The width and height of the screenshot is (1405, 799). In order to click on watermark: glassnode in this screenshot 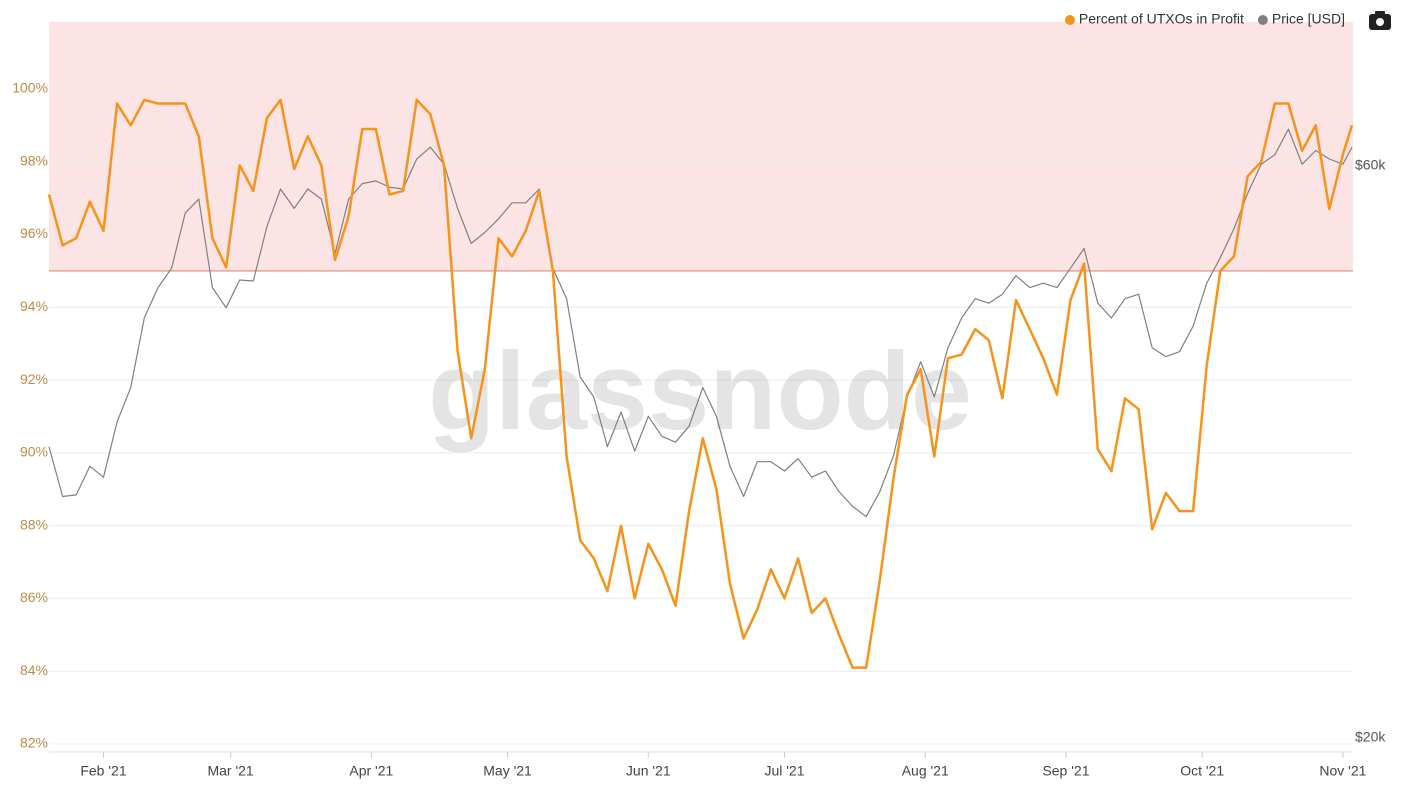, I will do `click(700, 391)`.